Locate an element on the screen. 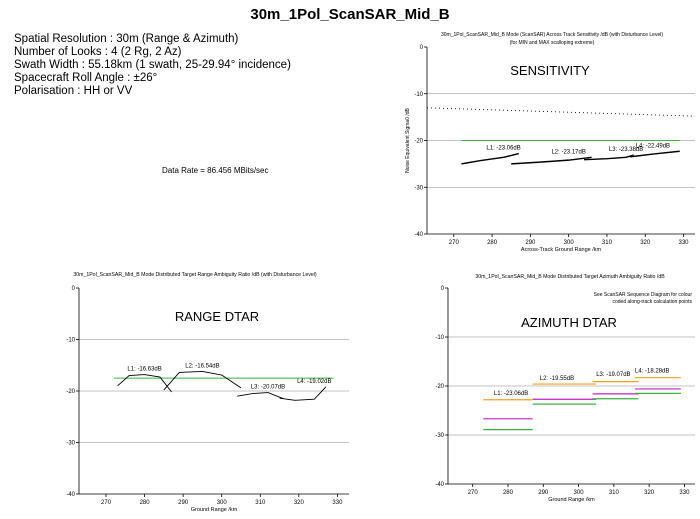  x-axis-label: Across-Track Ground Range /km is located at coordinates (561, 250).